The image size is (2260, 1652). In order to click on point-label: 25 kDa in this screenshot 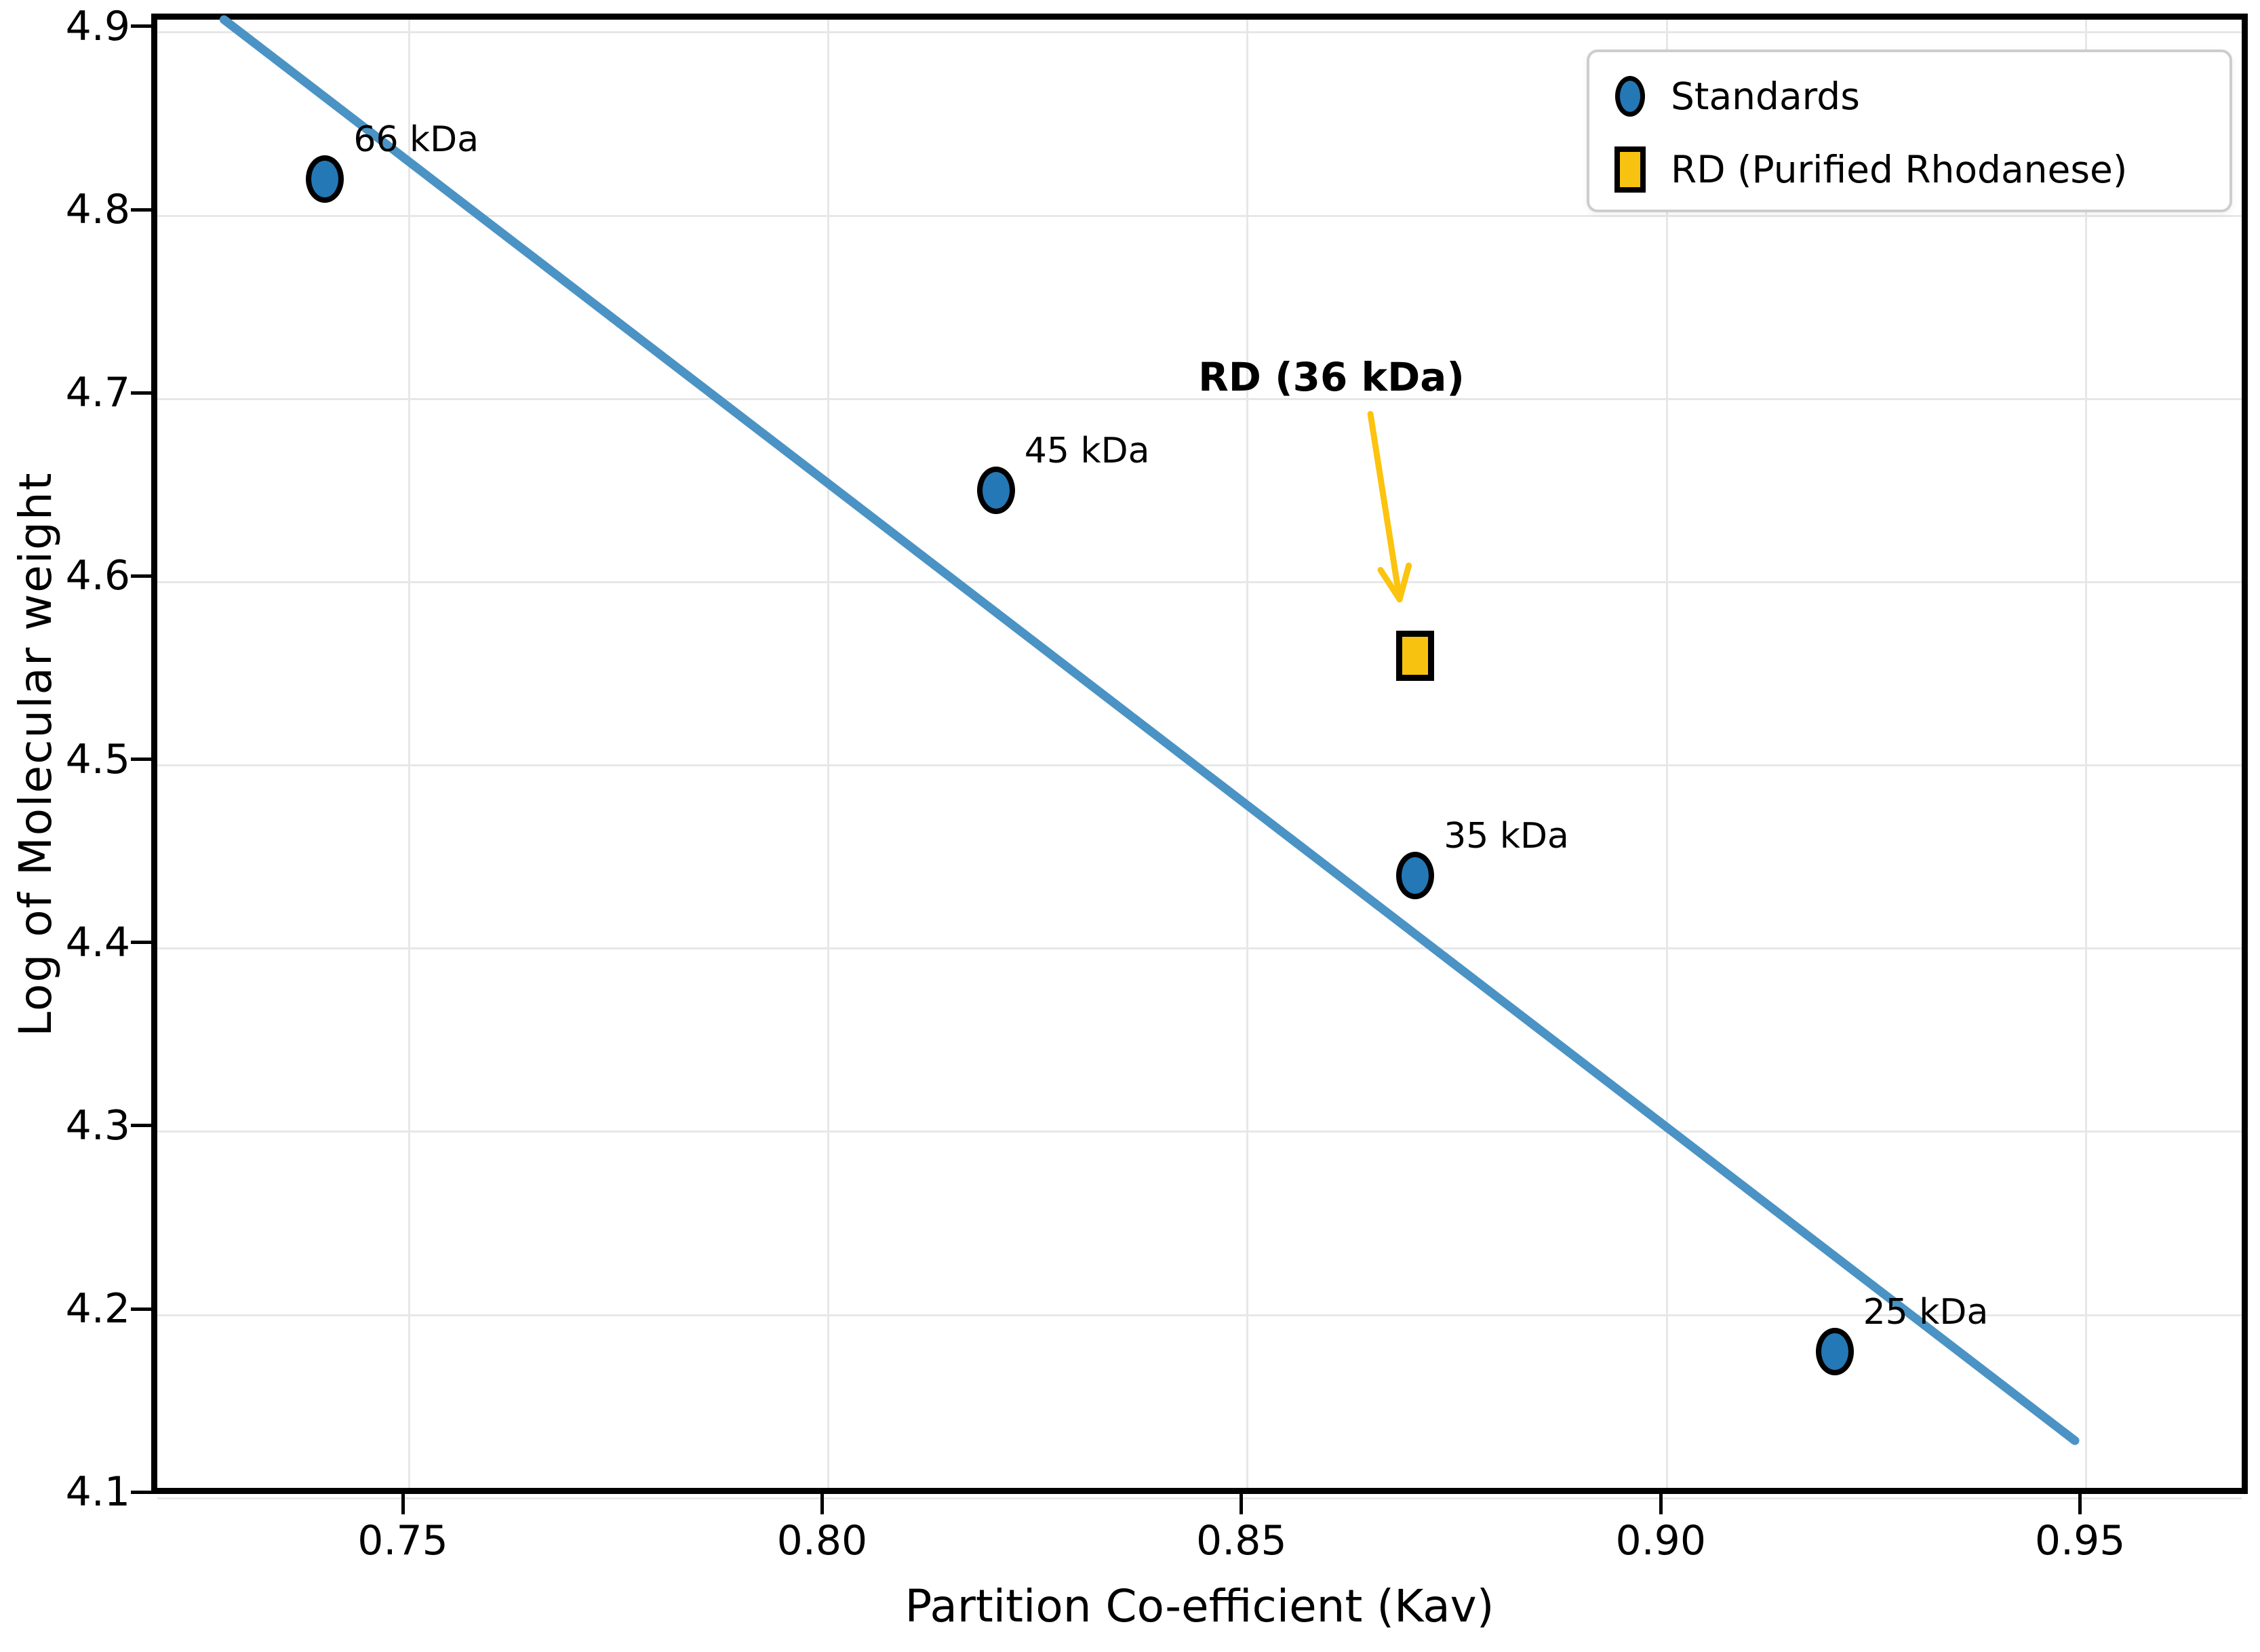, I will do `click(1926, 1312)`.